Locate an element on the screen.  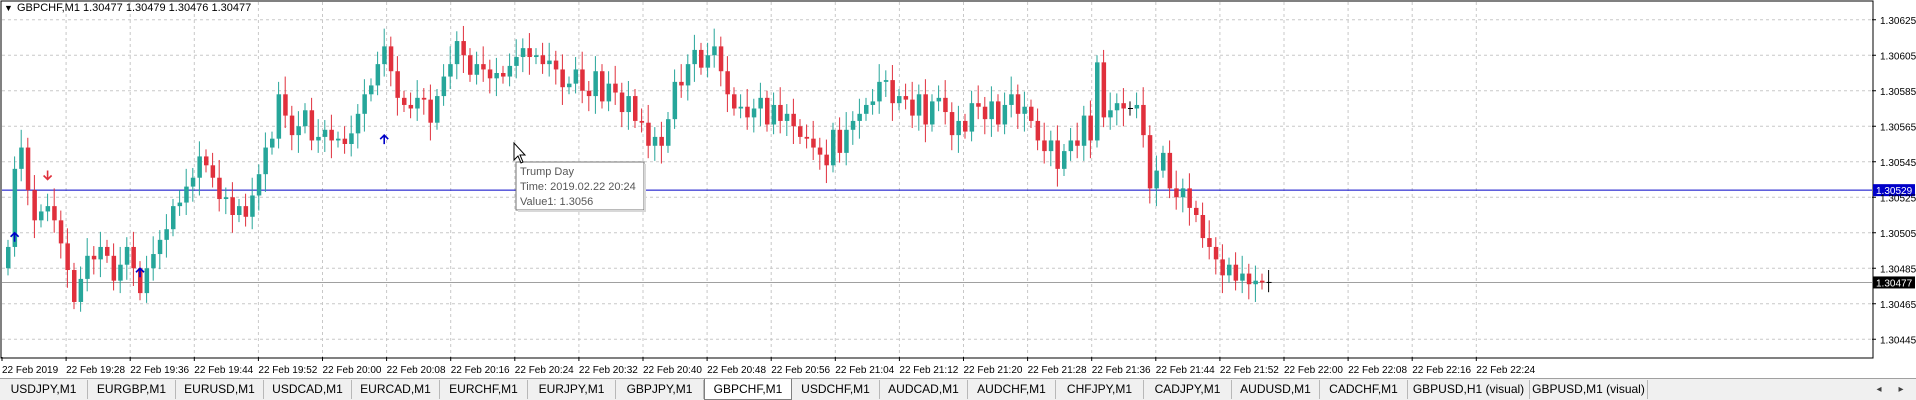
time-tick-label: 22 Feb 22:16 is located at coordinates (1441, 370).